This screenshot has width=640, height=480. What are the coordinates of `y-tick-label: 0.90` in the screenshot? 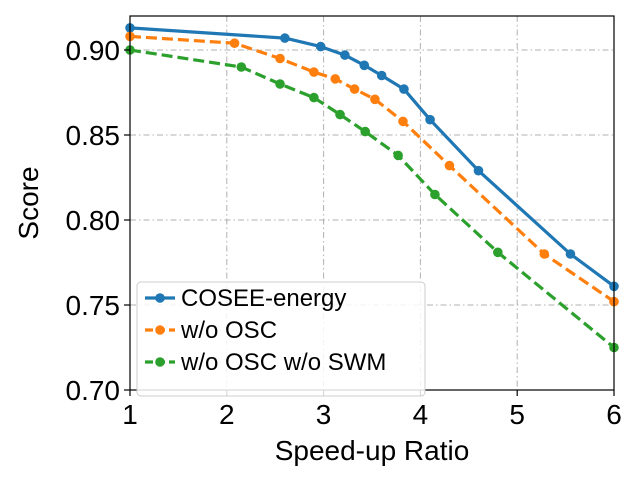 It's located at (93, 50).